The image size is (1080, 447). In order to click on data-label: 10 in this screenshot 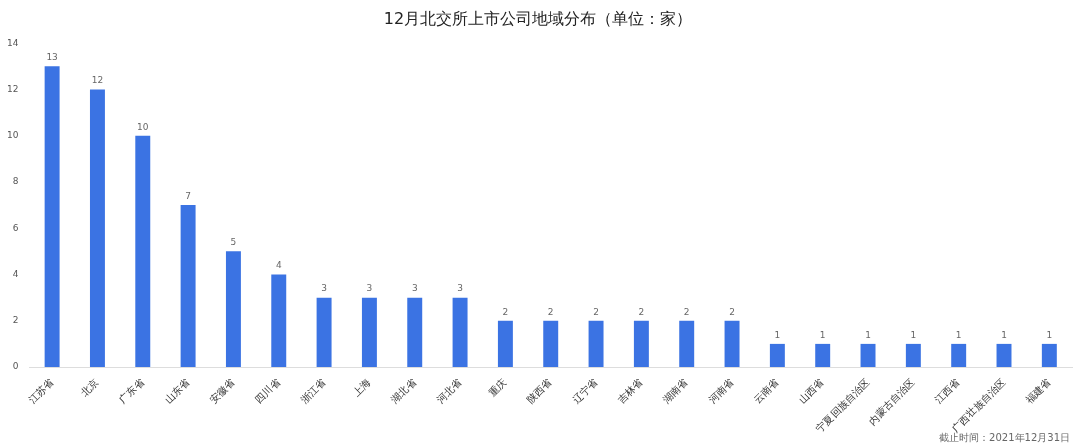, I will do `click(143, 126)`.